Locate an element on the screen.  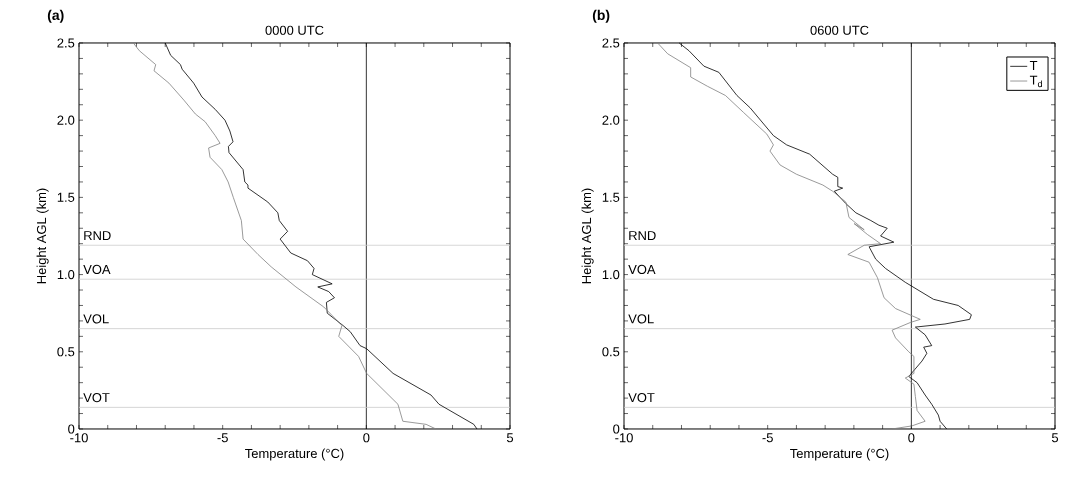
legend-label: T is located at coordinates (1033, 65).